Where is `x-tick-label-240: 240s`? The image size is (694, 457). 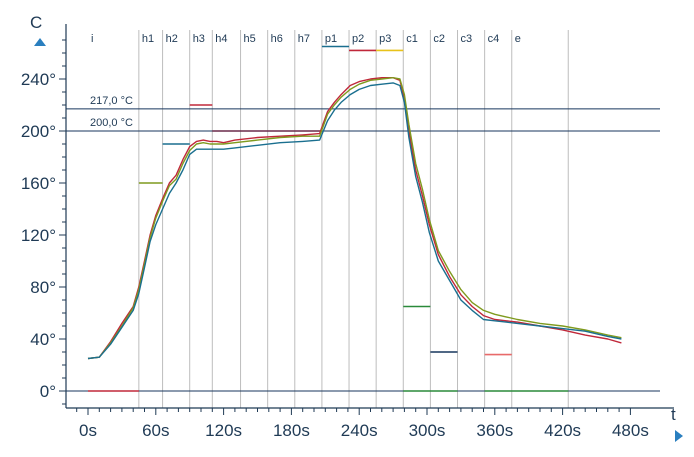
x-tick-label-240: 240s is located at coordinates (359, 430).